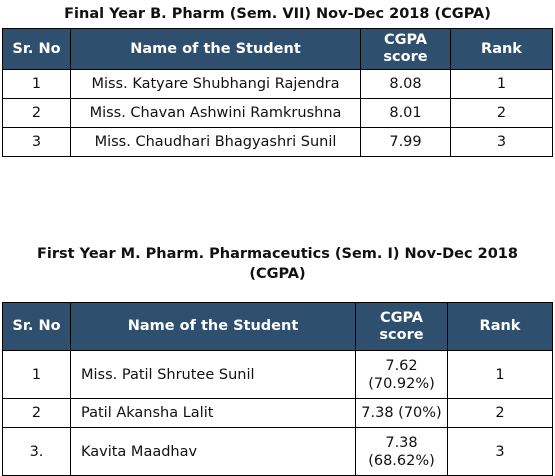 Image resolution: width=555 pixels, height=476 pixels. I want to click on cell-student-name: Miss. Chaudhari Bhagyashri Sunil, so click(215, 142).